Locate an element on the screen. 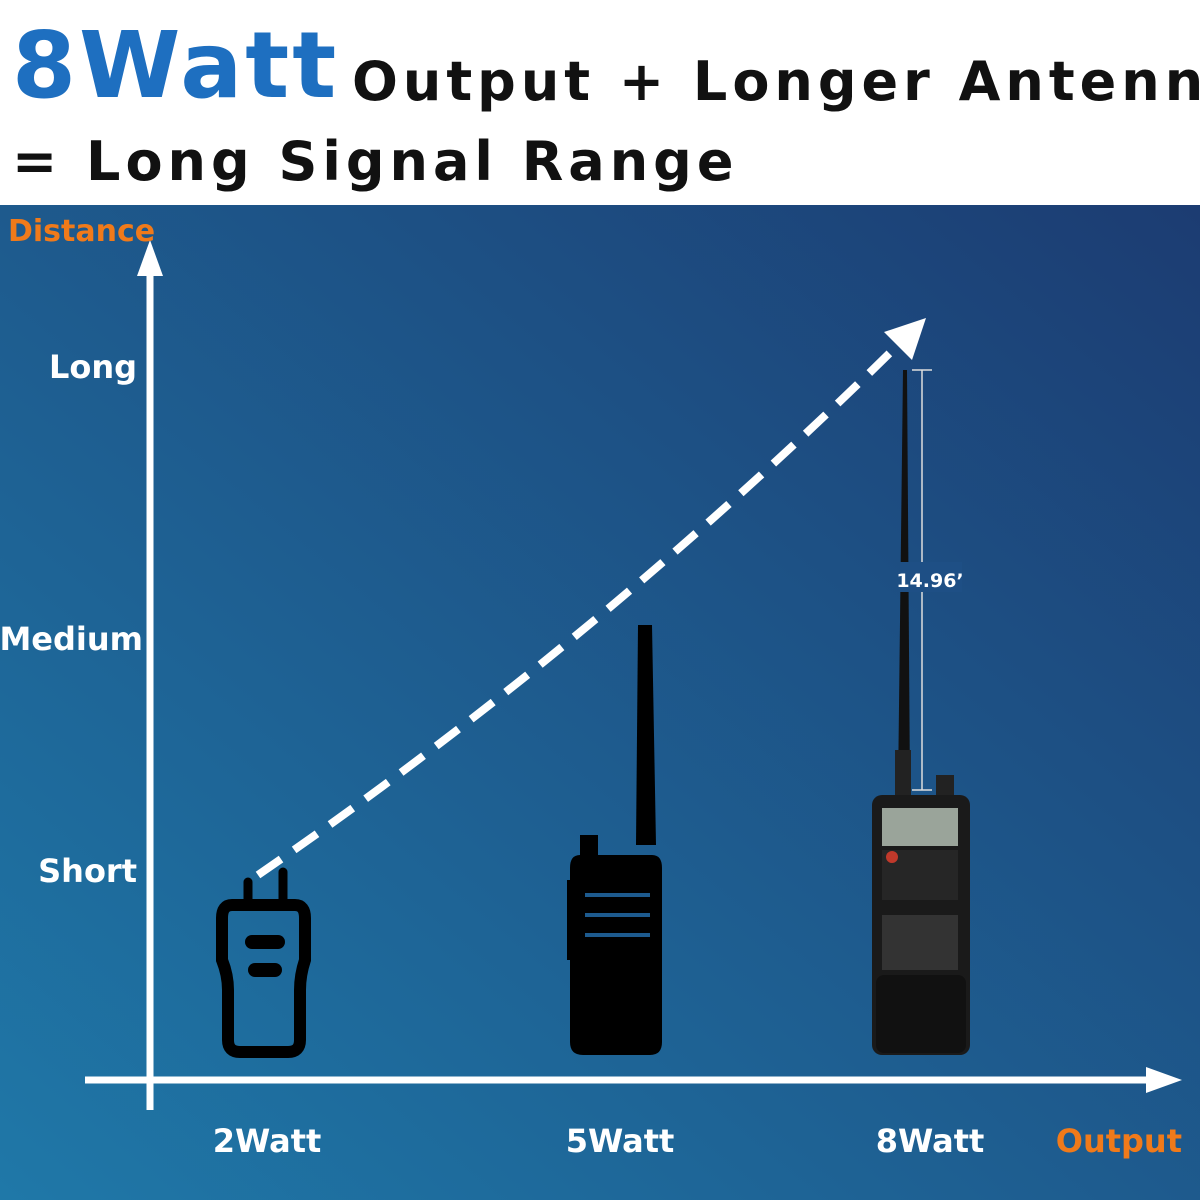 This screenshot has height=1204, width=1200. x-level: 8Watt is located at coordinates (930, 1141).